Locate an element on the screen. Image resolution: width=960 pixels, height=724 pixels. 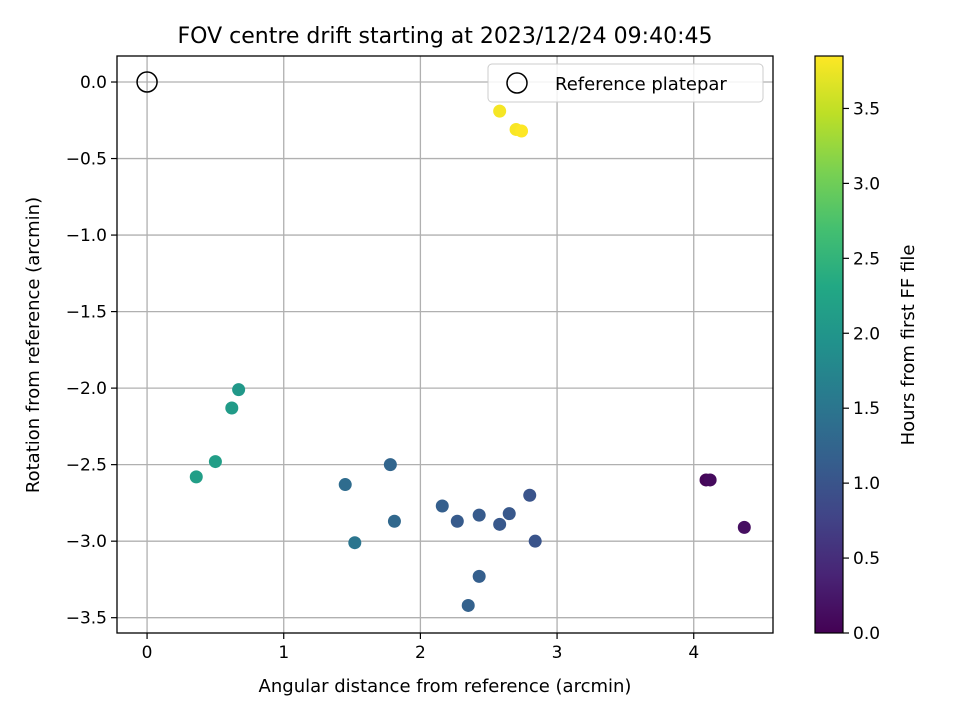
x-axis-ticks: 0 1 2 3 4 is located at coordinates (420, 648).